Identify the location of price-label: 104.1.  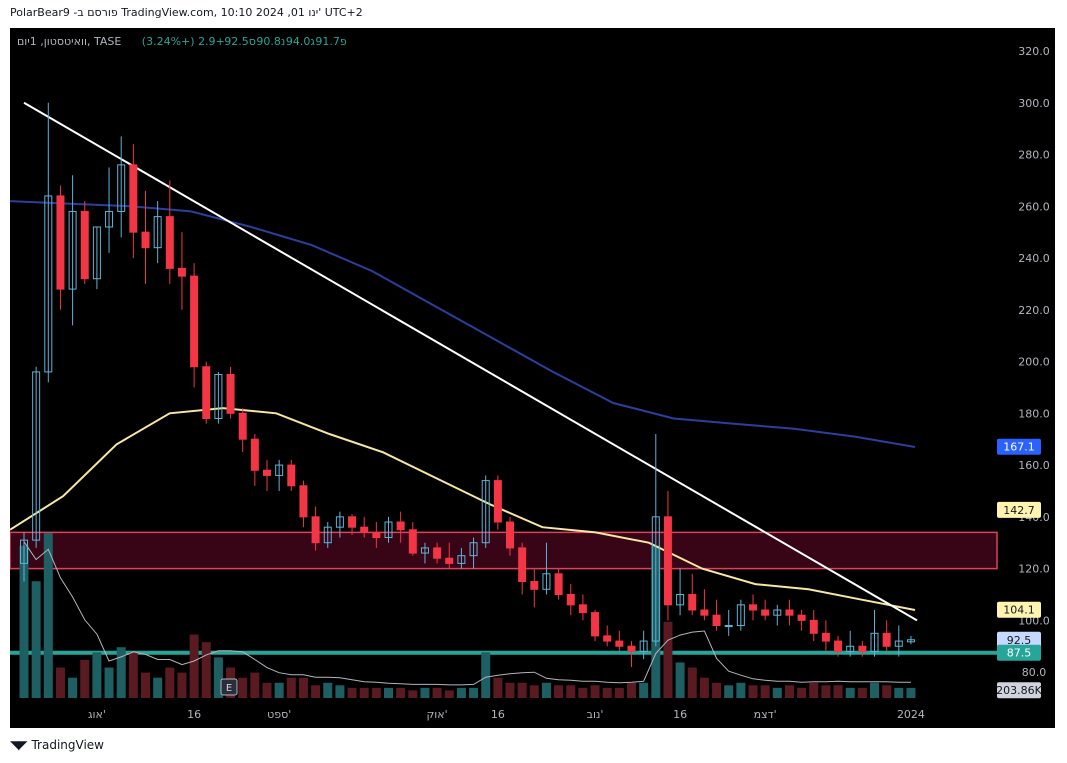
(1019, 609).